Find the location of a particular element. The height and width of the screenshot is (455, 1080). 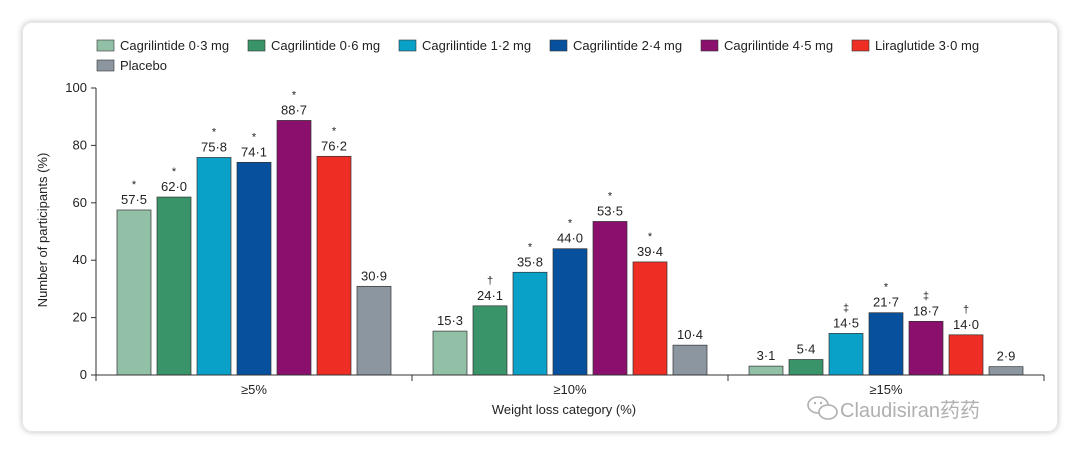

x-category-label: ≥10% is located at coordinates (570, 389).